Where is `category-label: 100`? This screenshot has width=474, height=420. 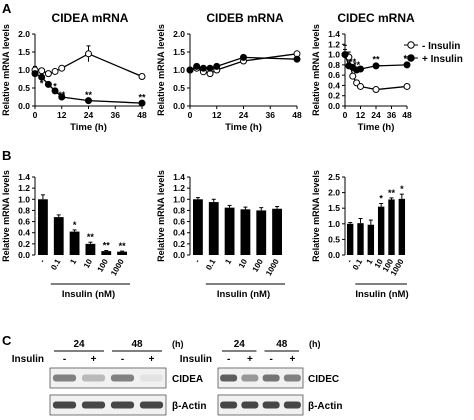 category-label: 100 is located at coordinates (258, 265).